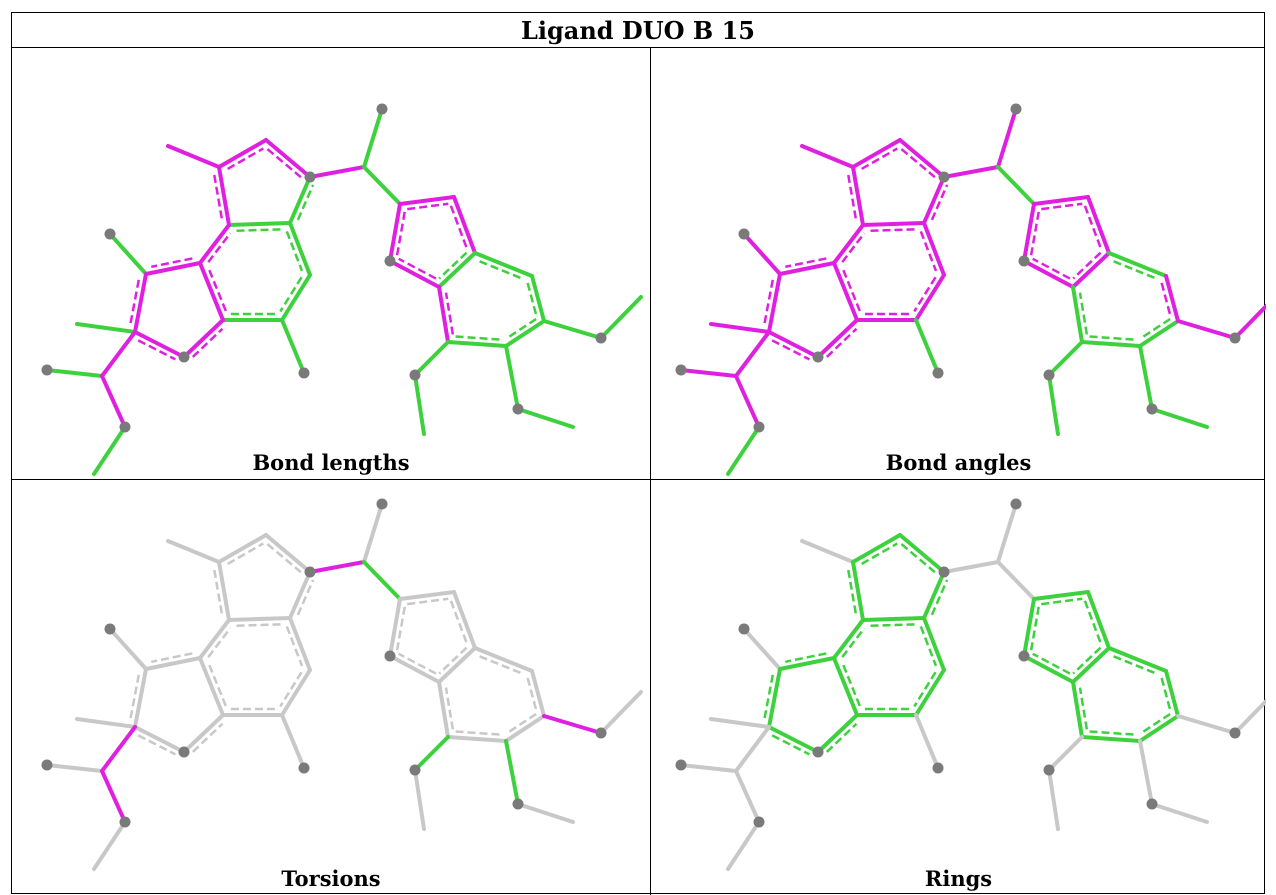 Image resolution: width=1276 pixels, height=895 pixels. Describe the element at coordinates (1152, 409) in the screenshot. I see `atom-t` at that location.